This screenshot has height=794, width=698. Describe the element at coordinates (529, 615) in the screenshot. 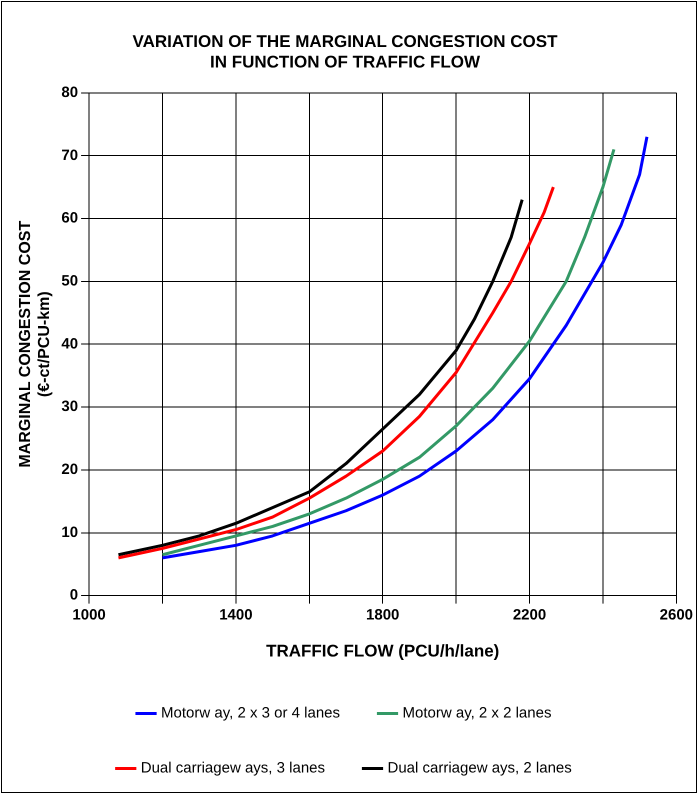

I see `x-tick-label: 2200` at that location.